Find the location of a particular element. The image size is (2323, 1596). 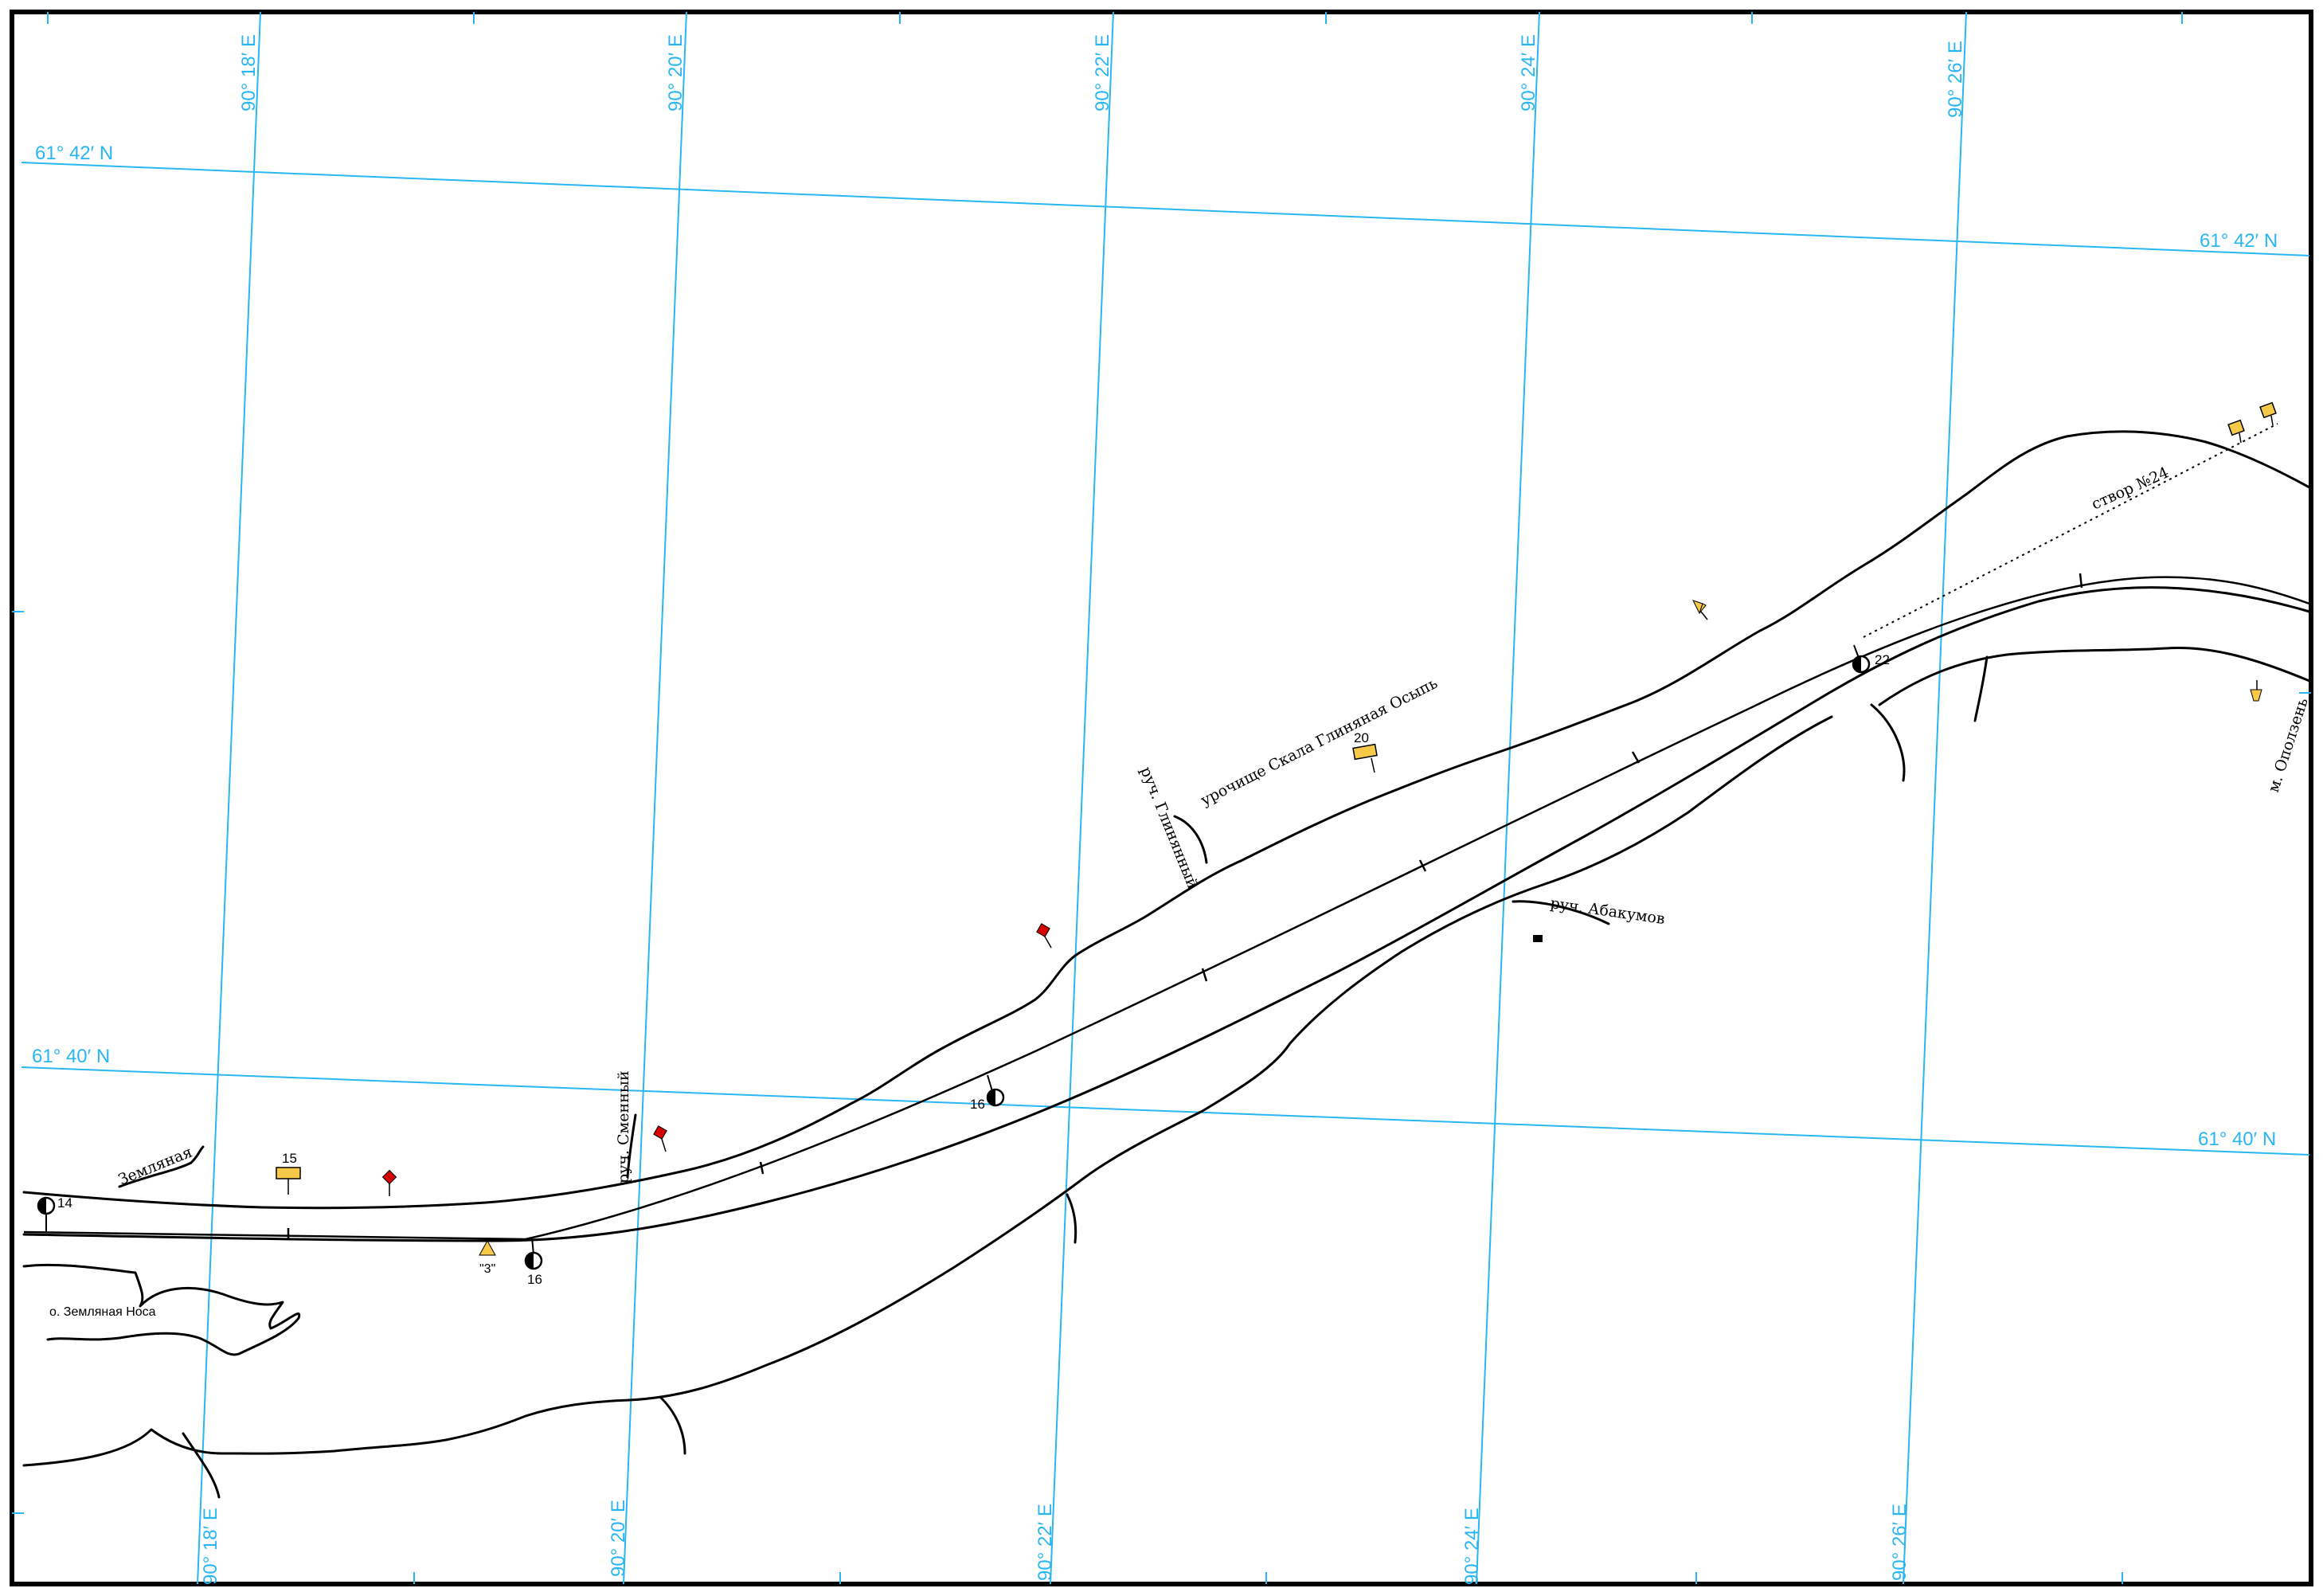

lon-label-bot-26: 90° 26′ E is located at coordinates (1899, 1542).